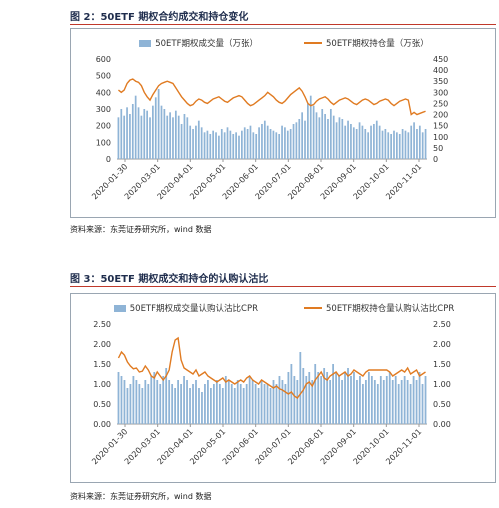 The height and width of the screenshot is (508, 499). What do you see at coordinates (438, 148) in the screenshot?
I see `chart1-y-right-tick: 50` at bounding box center [438, 148].